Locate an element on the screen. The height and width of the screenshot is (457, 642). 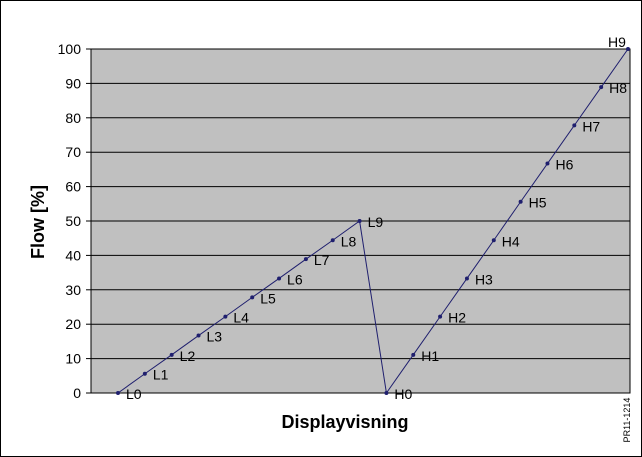
point-label-l6: L6 is located at coordinates (295, 279).